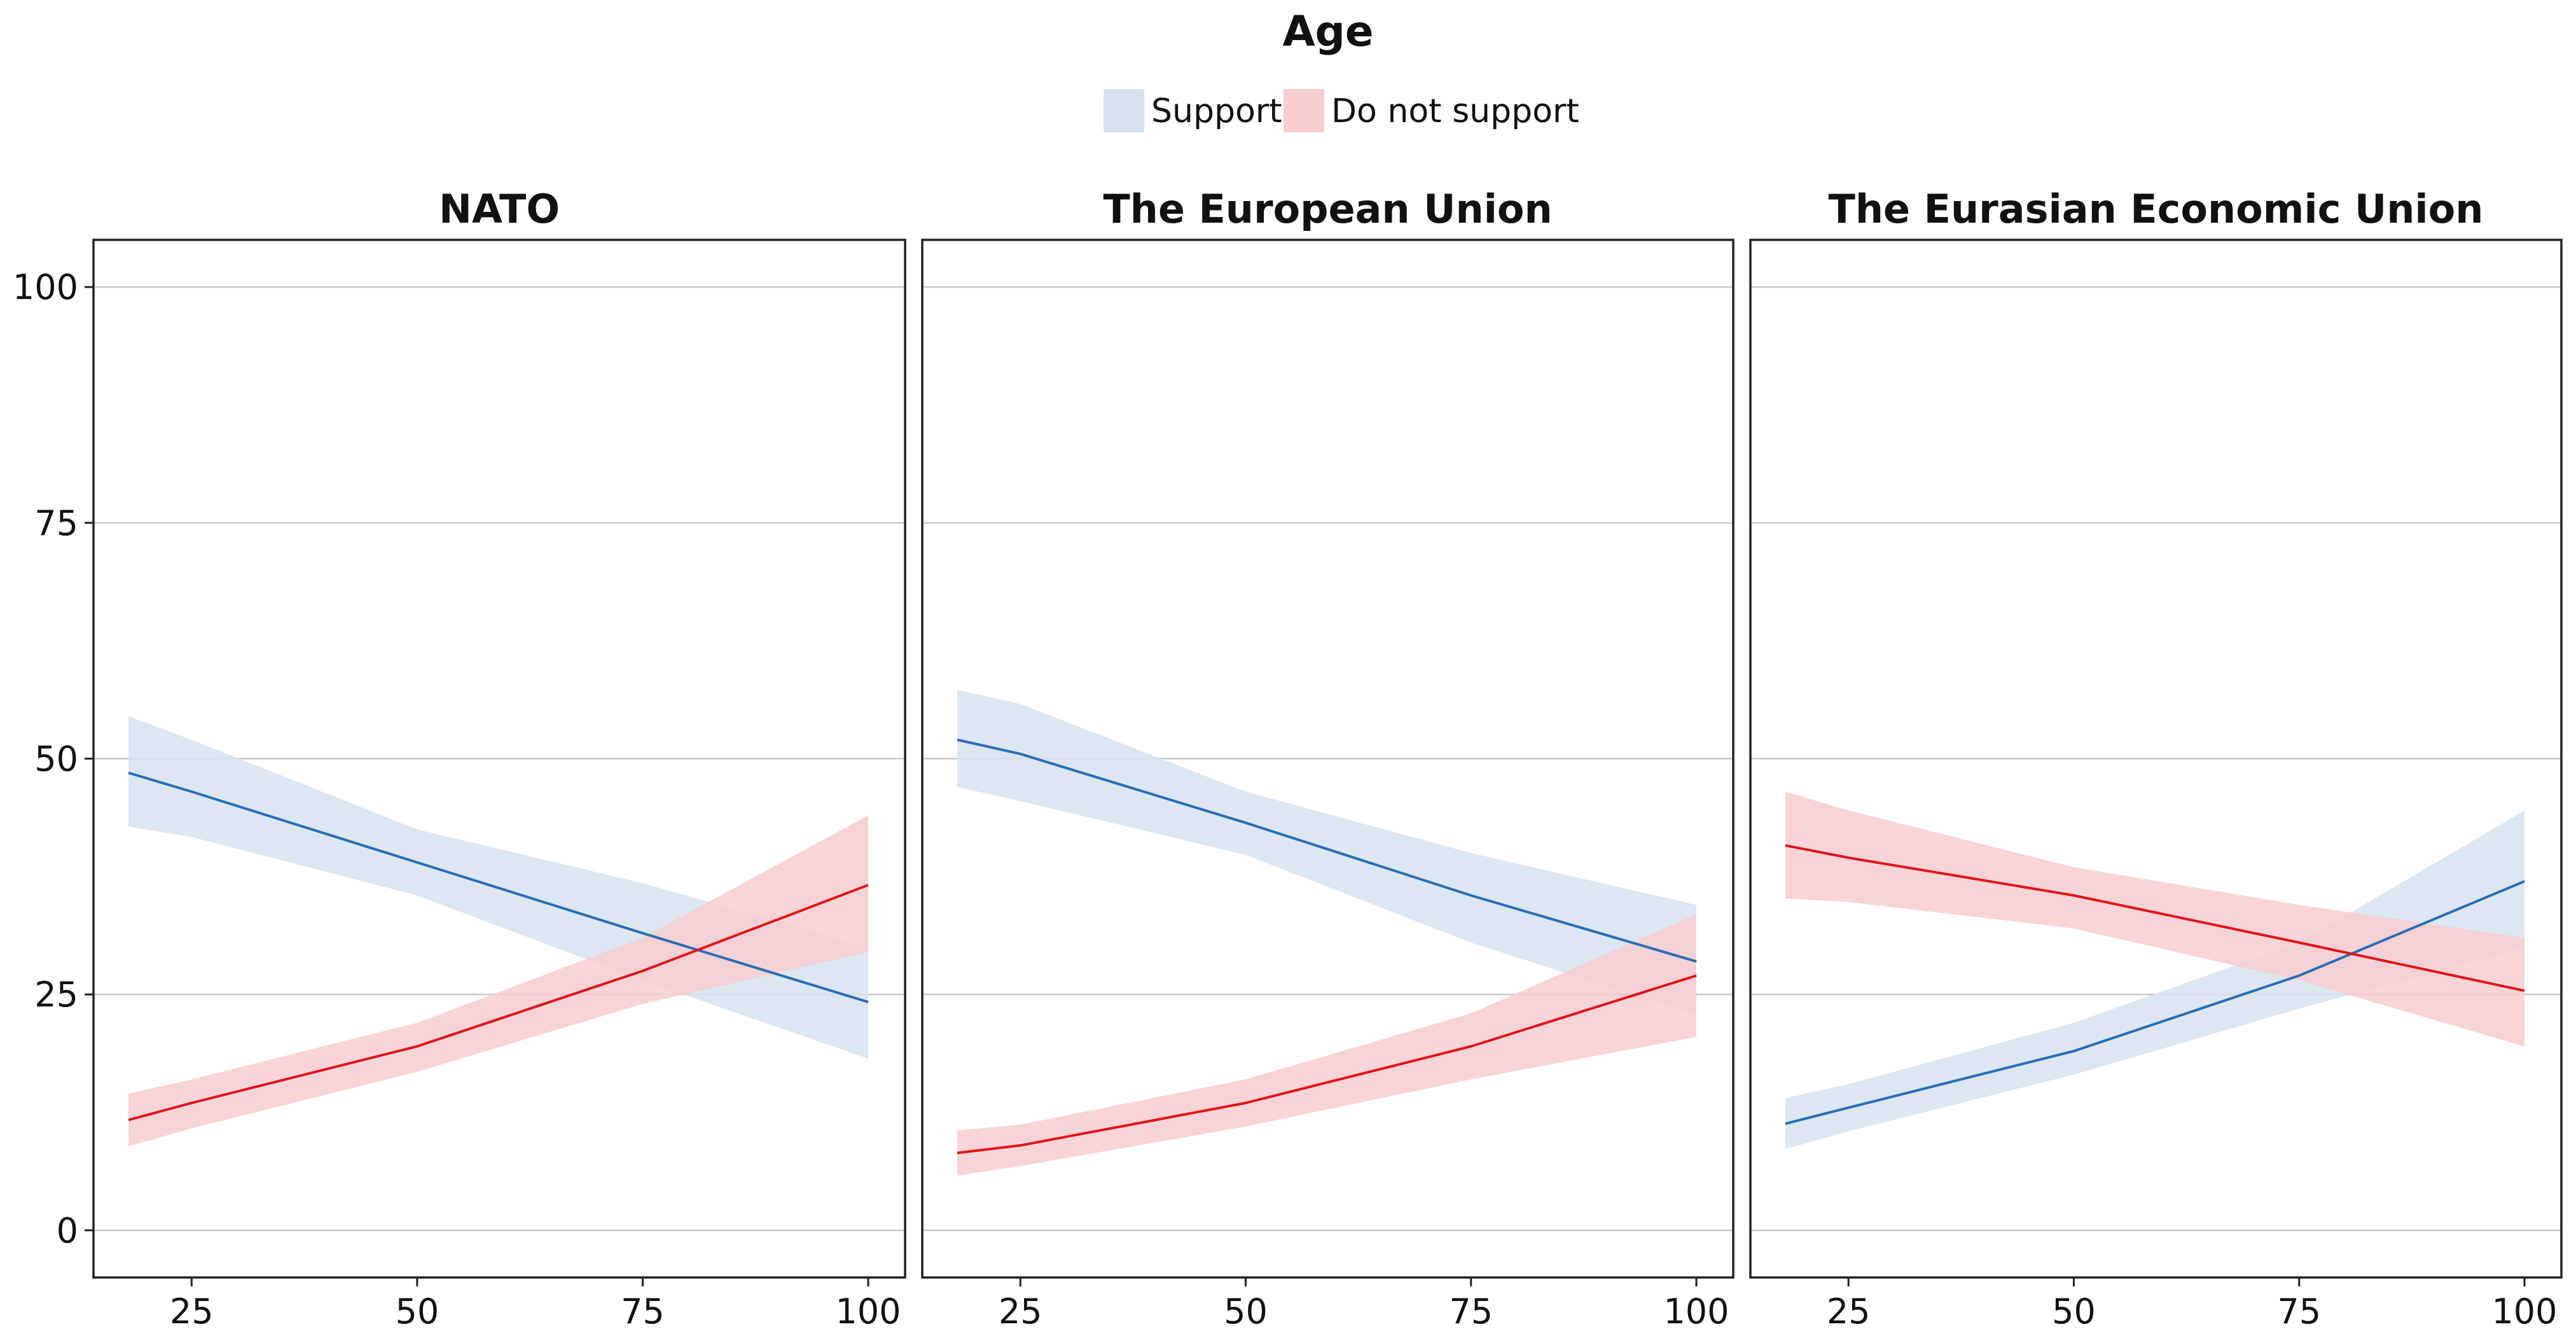 The image size is (2576, 1336). I want to click on y-tick-label: 100, so click(45, 287).